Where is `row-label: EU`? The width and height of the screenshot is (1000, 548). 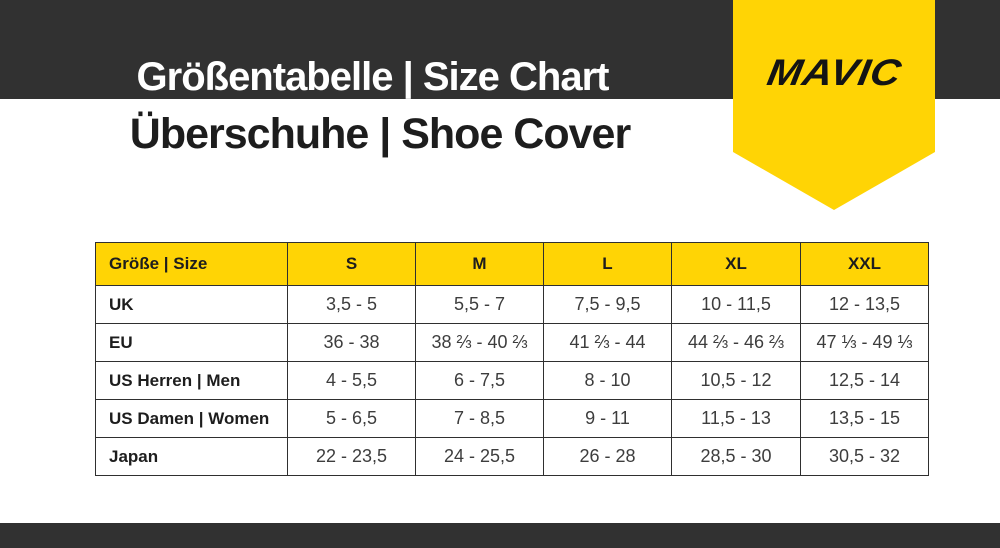
row-label: EU is located at coordinates (191, 342).